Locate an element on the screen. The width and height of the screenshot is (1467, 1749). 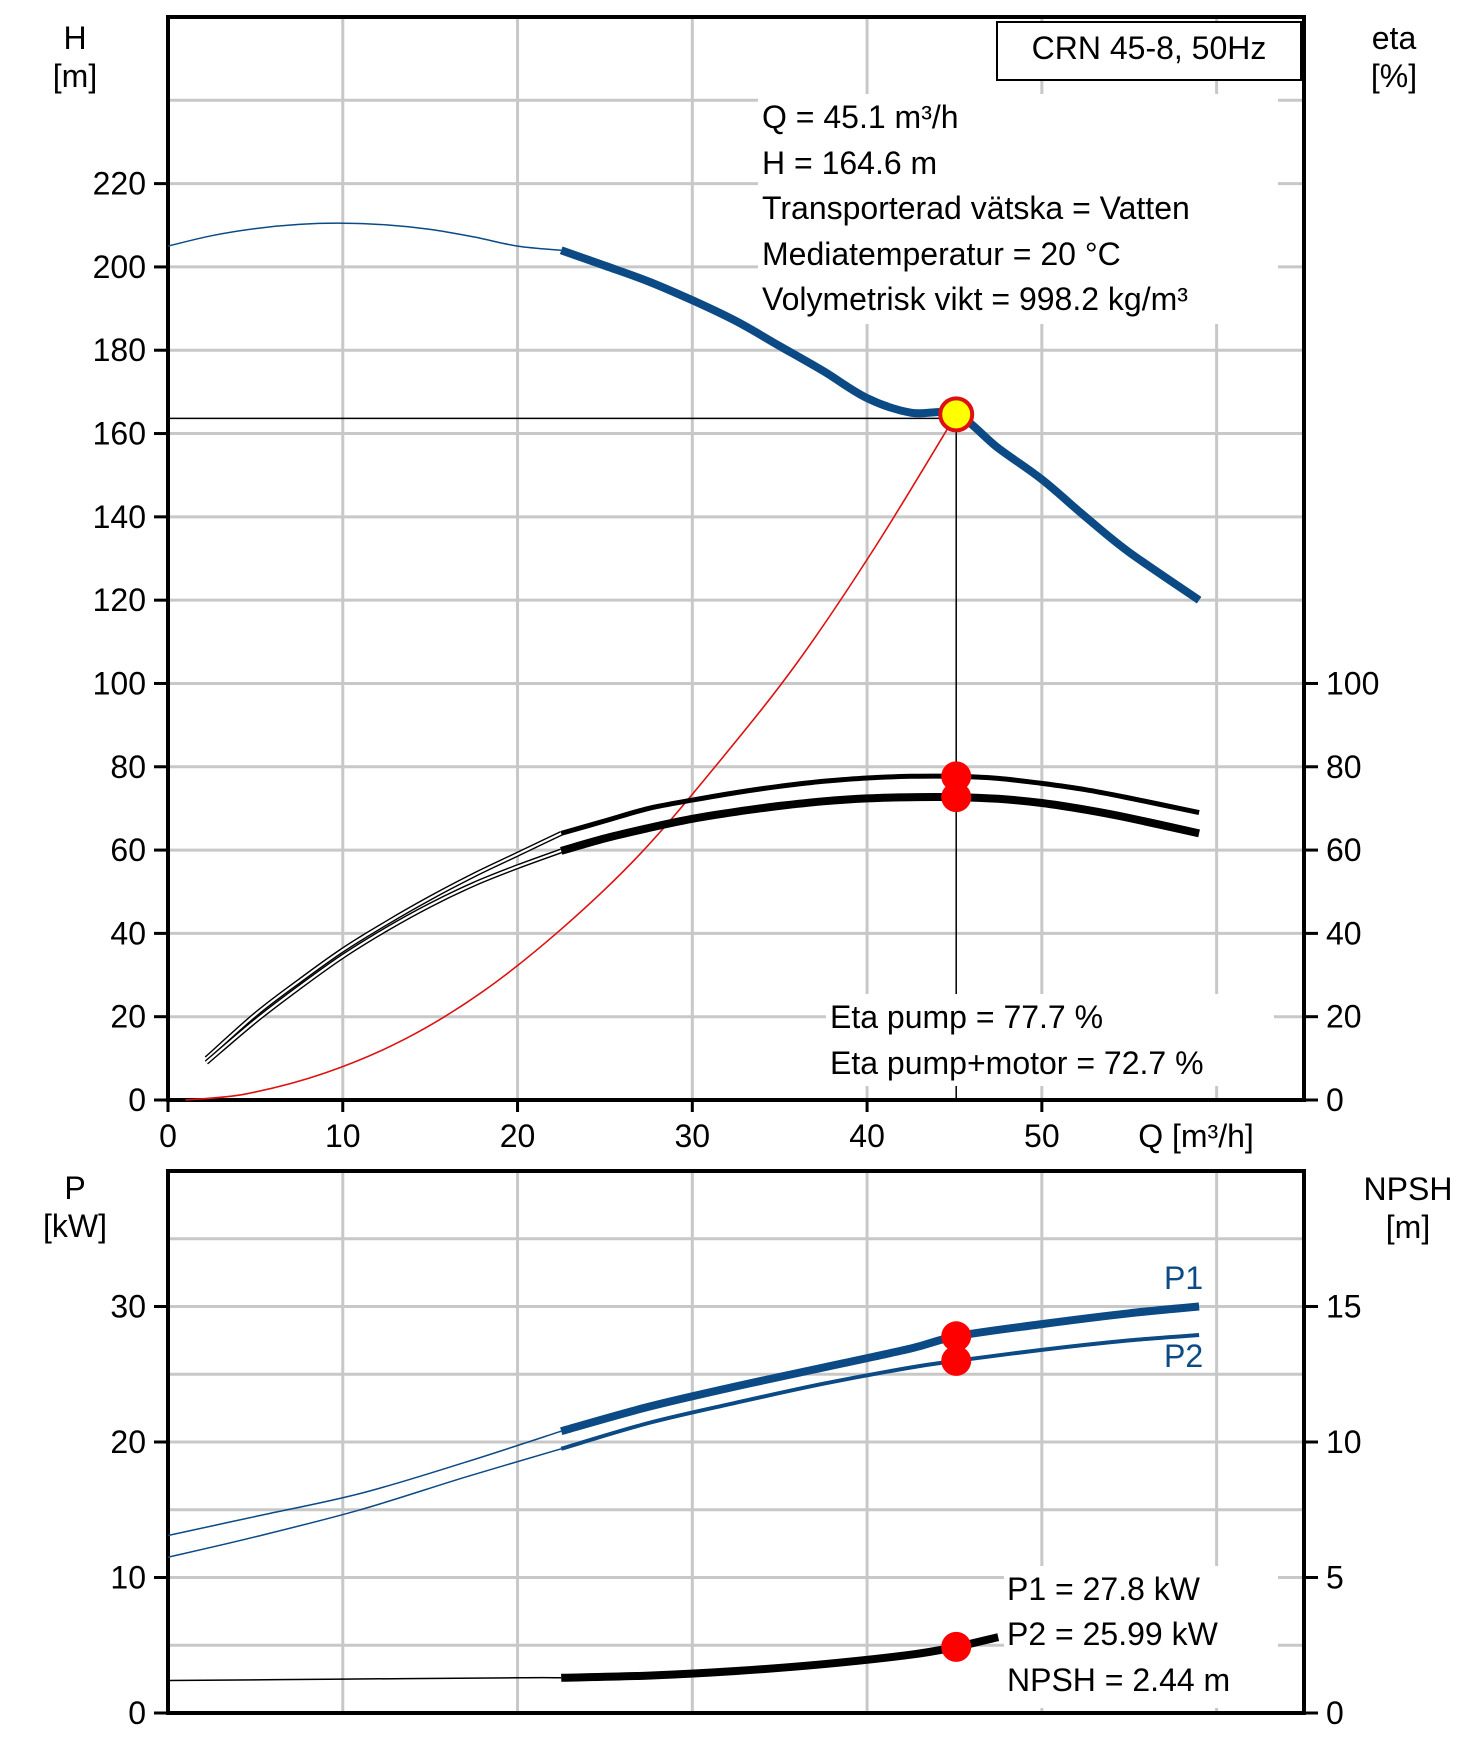
eta-pump-curve-outline is located at coordinates (383, 946).